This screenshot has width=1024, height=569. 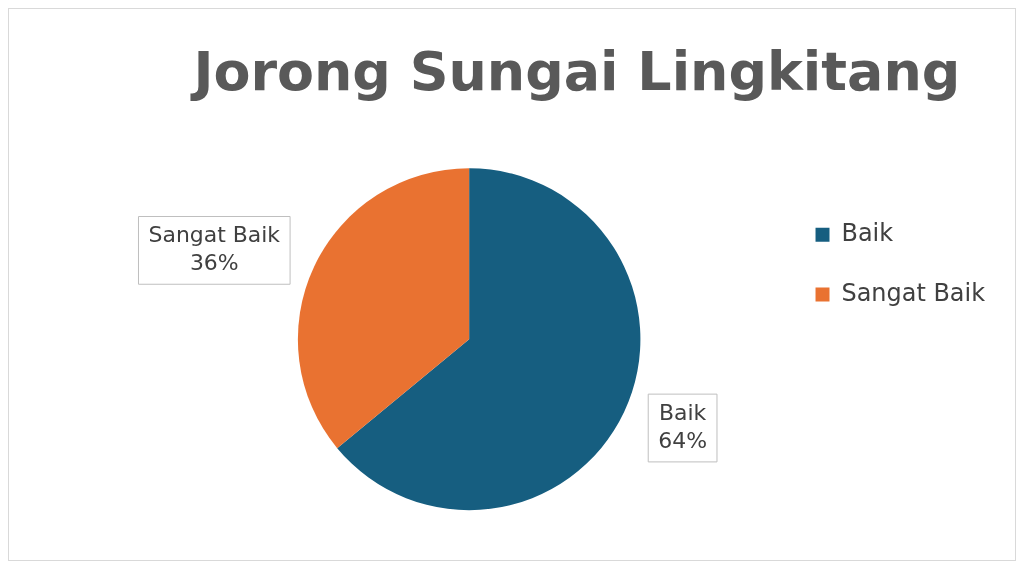 I want to click on legend-label: Sangat Baik, so click(x=913, y=292).